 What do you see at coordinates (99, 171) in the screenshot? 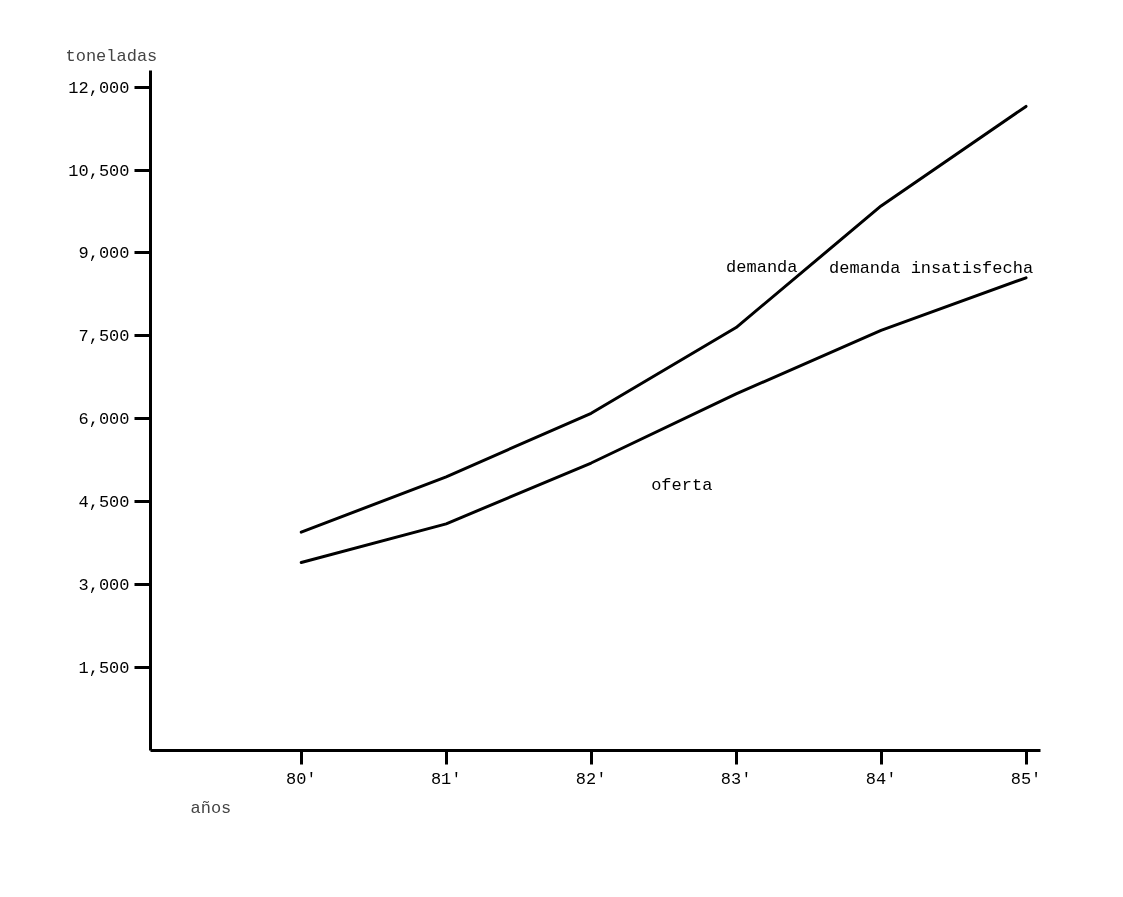
I see `y-tick-label: 10,500` at bounding box center [99, 171].